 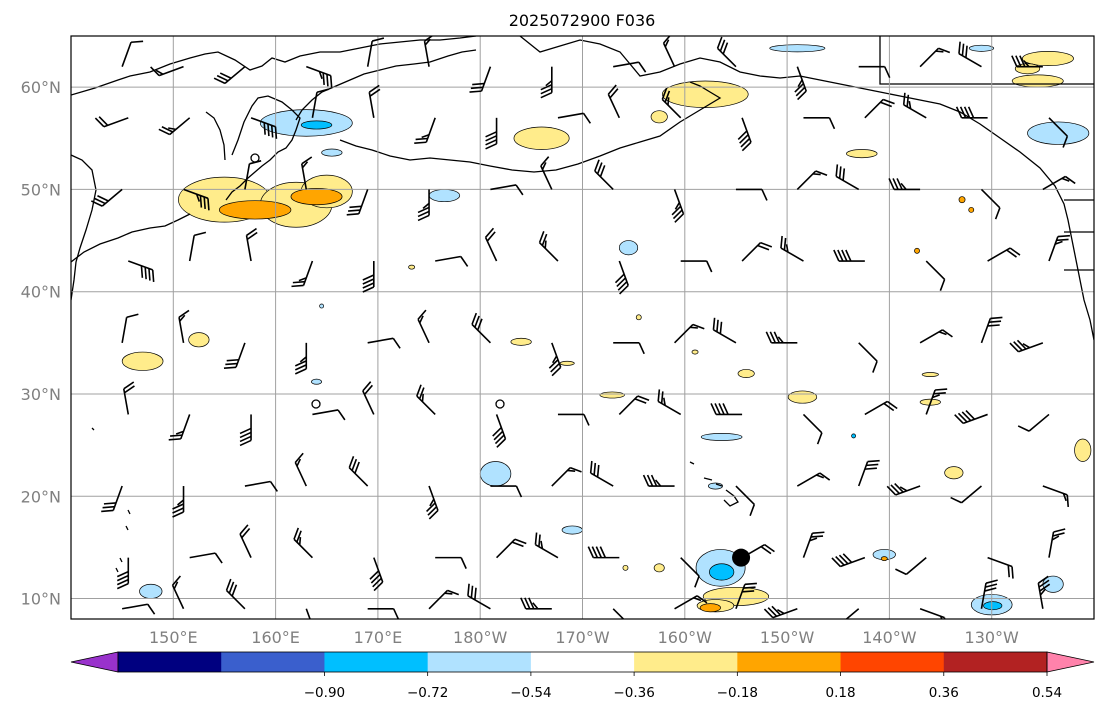 I want to click on asia-coastline, so click(x=274, y=66).